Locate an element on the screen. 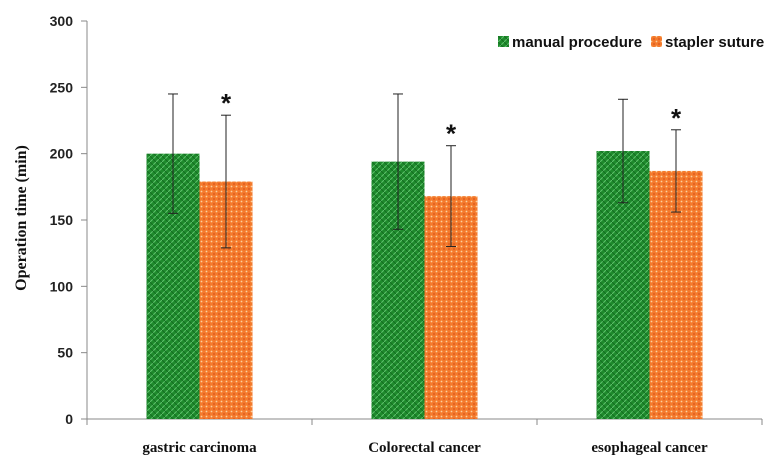  y-tick-label: 250 is located at coordinates (62, 87).